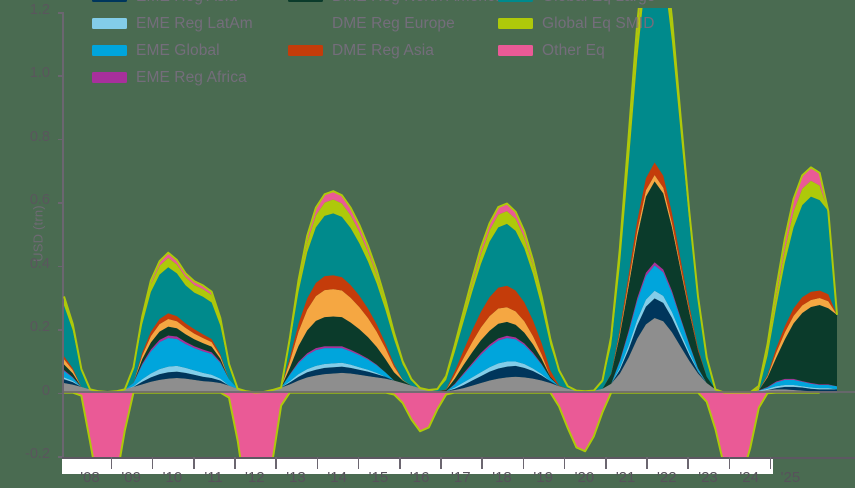 This screenshot has height=488, width=855. I want to click on x-axis-tick-label: '19, so click(543, 477).